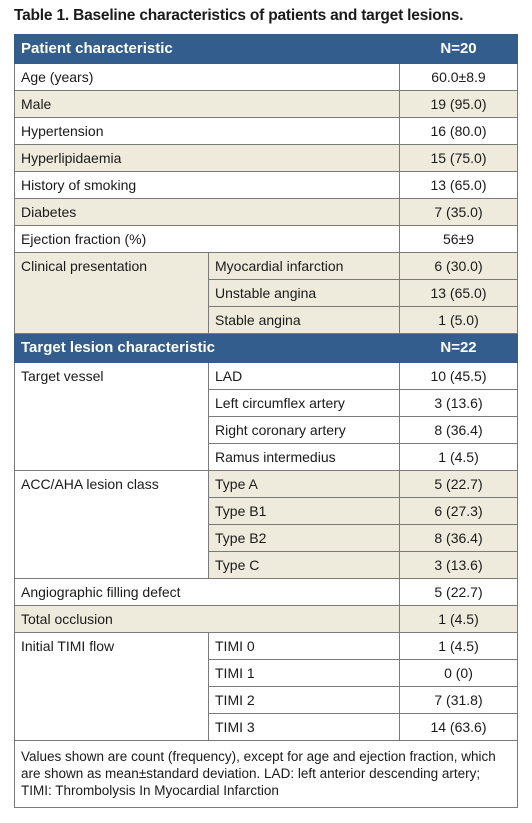  I want to click on table-row: History of smoking 13 (65.0), so click(266, 185).